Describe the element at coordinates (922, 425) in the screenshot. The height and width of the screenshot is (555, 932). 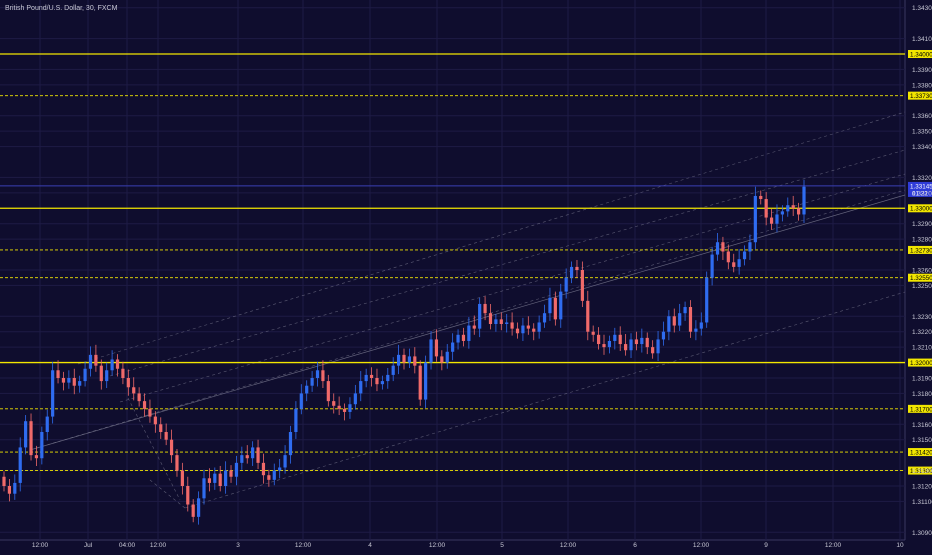
I see `price-tick-label: 1.31600` at that location.